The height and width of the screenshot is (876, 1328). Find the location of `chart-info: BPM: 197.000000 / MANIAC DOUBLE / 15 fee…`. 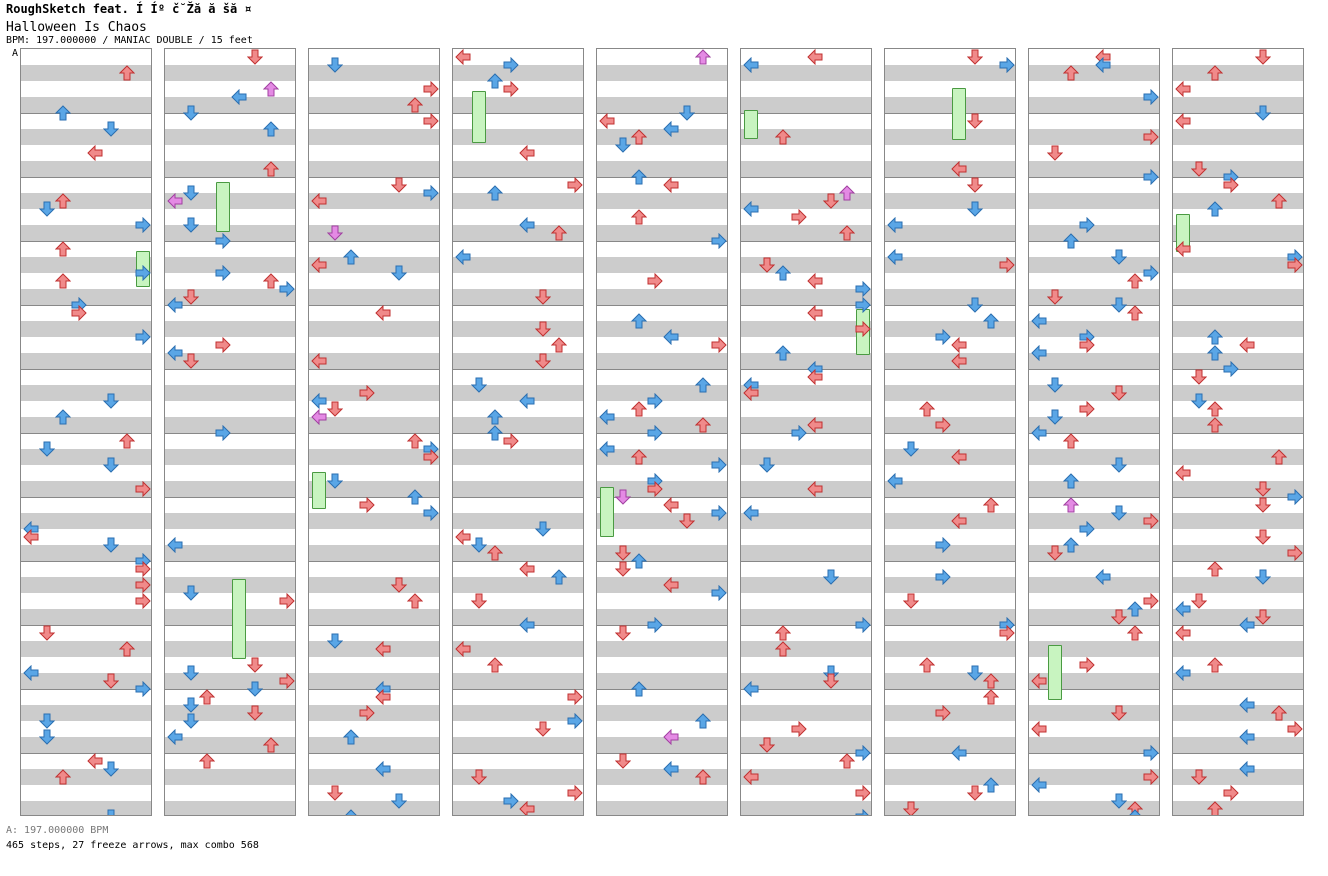

chart-info: BPM: 197.000000 / MANIAC DOUBLE / 15 fee… is located at coordinates (129, 40).